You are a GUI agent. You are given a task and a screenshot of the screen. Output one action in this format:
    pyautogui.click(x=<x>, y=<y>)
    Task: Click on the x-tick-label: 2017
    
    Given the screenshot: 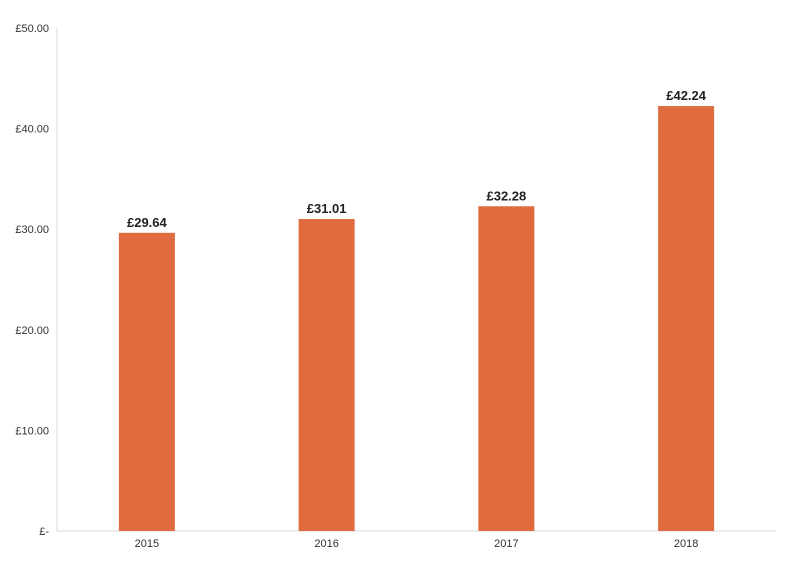 What is the action you would take?
    pyautogui.click(x=506, y=544)
    